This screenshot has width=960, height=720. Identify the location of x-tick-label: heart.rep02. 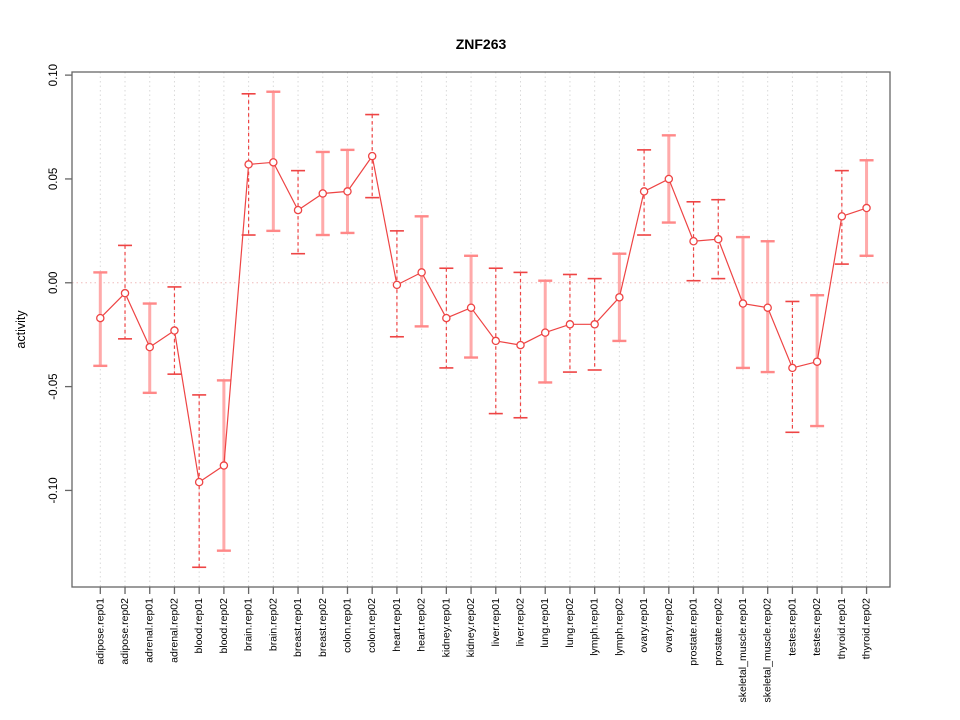
(422, 625).